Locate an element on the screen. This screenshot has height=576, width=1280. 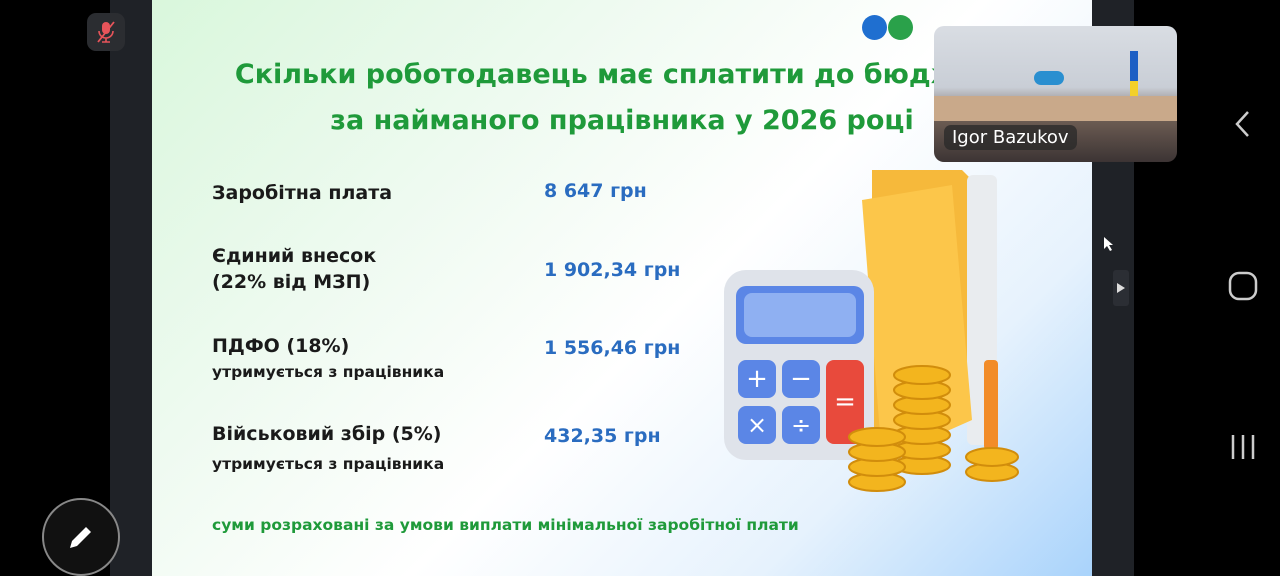
mouse-cursor-icon is located at coordinates (1108, 244).